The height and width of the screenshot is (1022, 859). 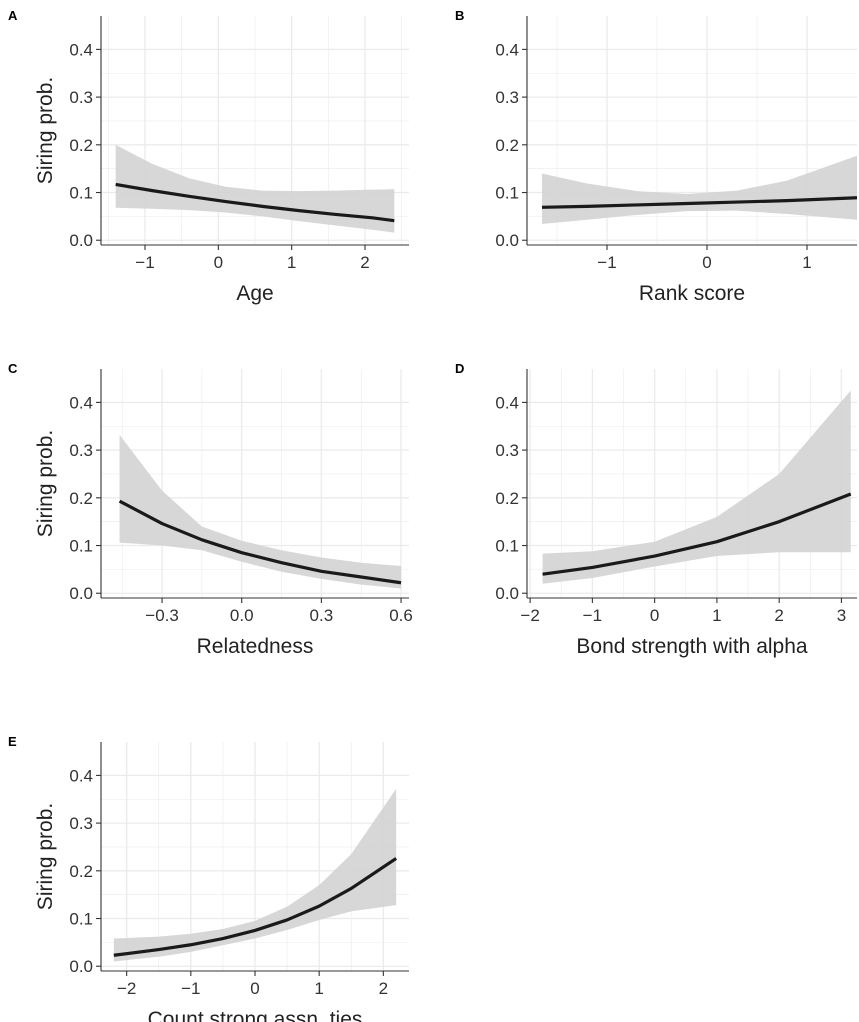 I want to click on y-tick-label-c: 0.2, so click(x=81, y=498).